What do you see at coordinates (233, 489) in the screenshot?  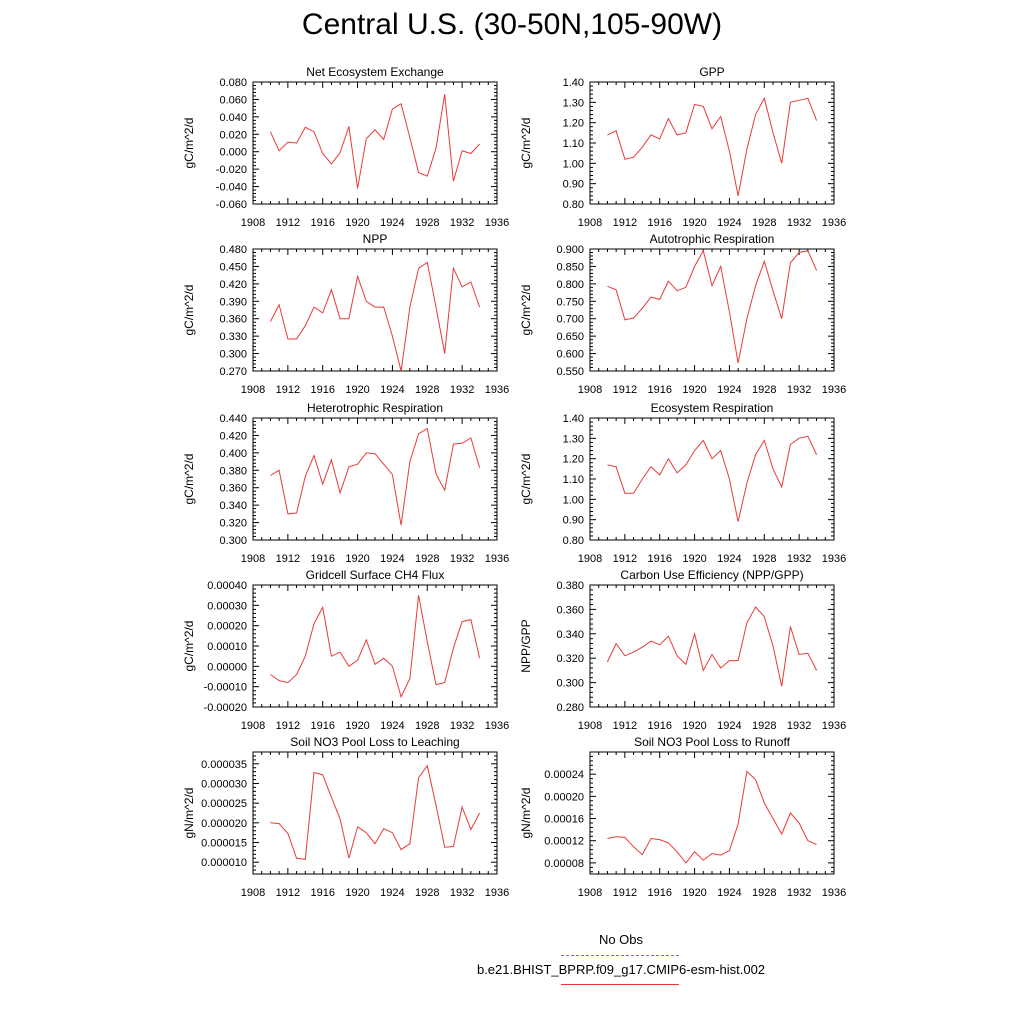 I see `y-tick-label: 0.360` at bounding box center [233, 489].